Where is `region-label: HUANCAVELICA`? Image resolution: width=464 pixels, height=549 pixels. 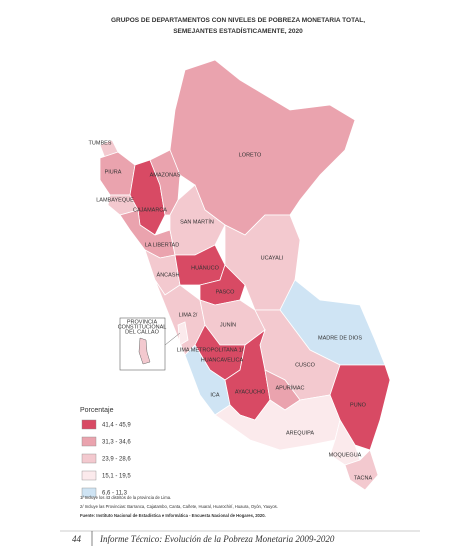 region-label: HUANCAVELICA is located at coordinates (222, 360).